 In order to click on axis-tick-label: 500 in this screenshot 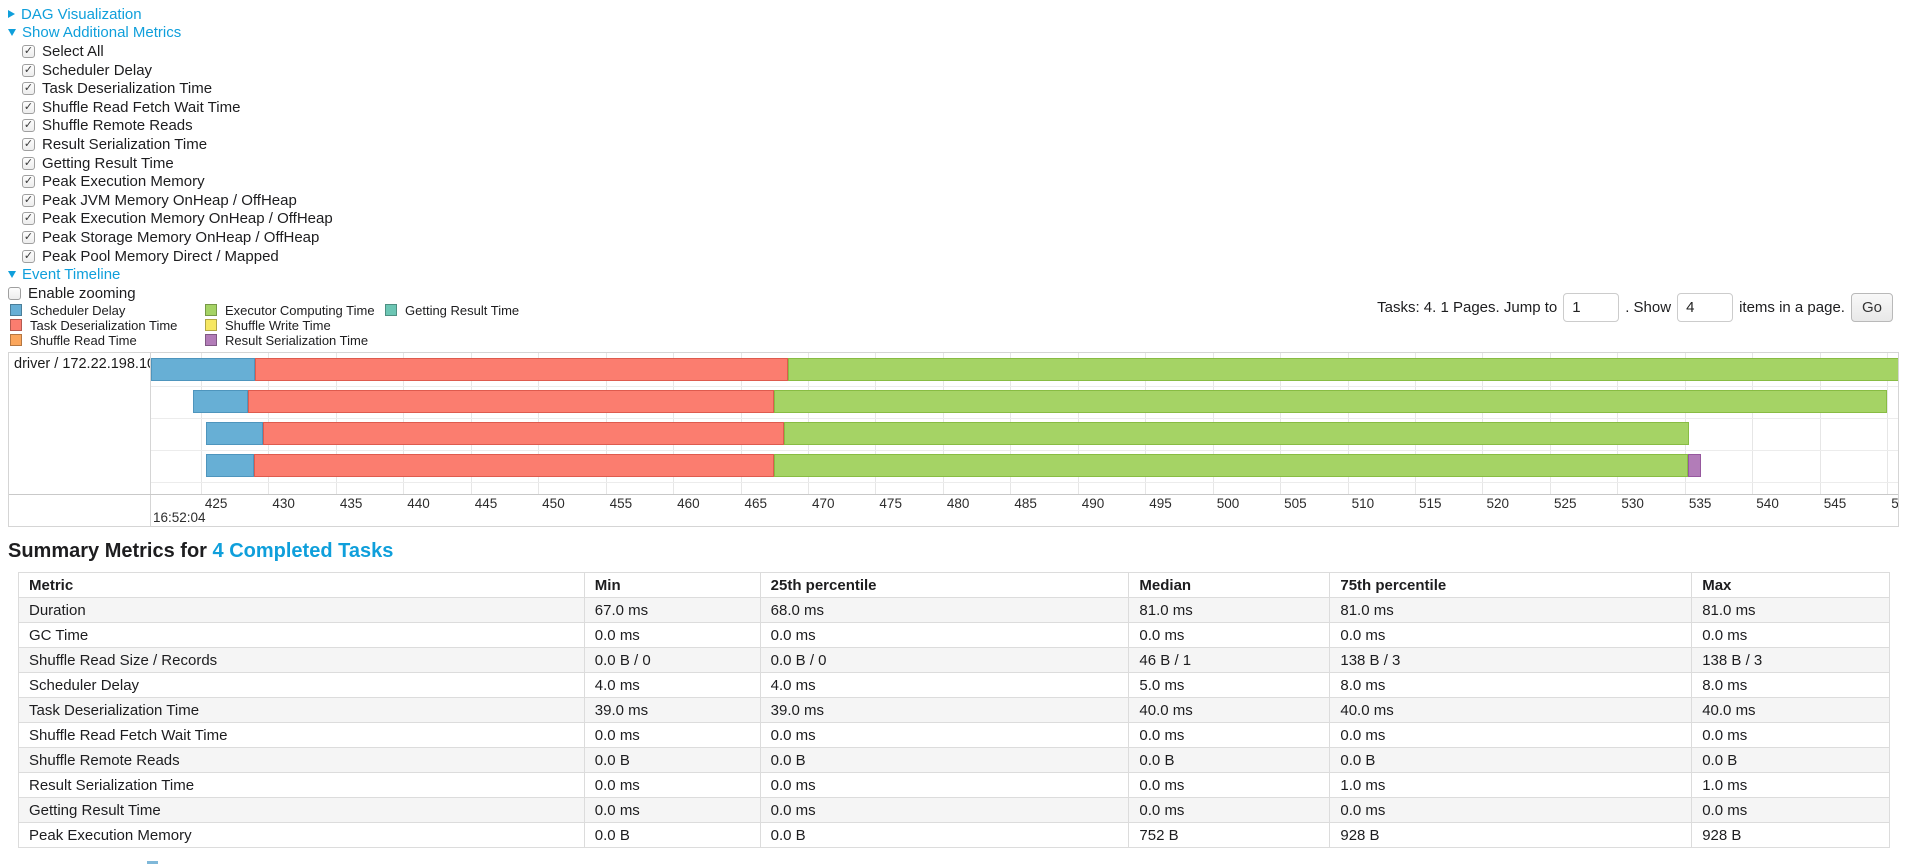, I will do `click(1228, 503)`.